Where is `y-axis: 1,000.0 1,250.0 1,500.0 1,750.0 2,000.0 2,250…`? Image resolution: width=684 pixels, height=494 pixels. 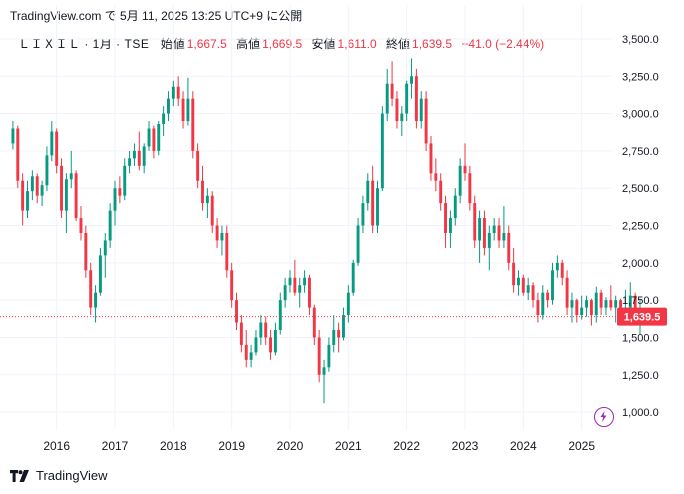 y-axis: 1,000.0 1,250.0 1,500.0 1,750.0 2,000.0 2,250… is located at coordinates (640, 226).